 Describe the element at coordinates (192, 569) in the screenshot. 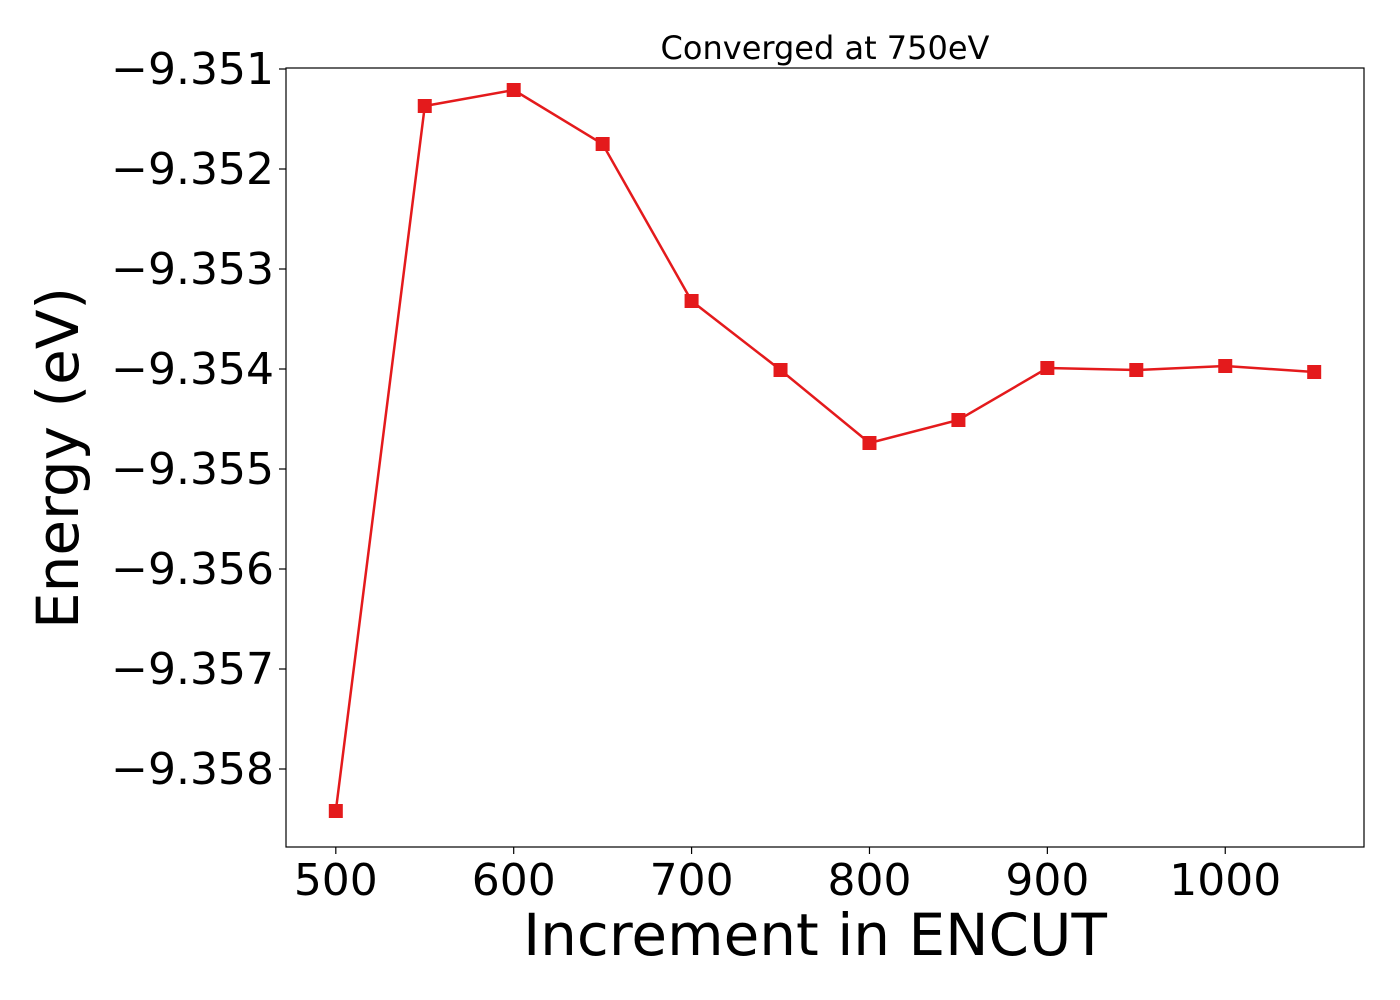

I see `y-tick-label: −9.356` at that location.